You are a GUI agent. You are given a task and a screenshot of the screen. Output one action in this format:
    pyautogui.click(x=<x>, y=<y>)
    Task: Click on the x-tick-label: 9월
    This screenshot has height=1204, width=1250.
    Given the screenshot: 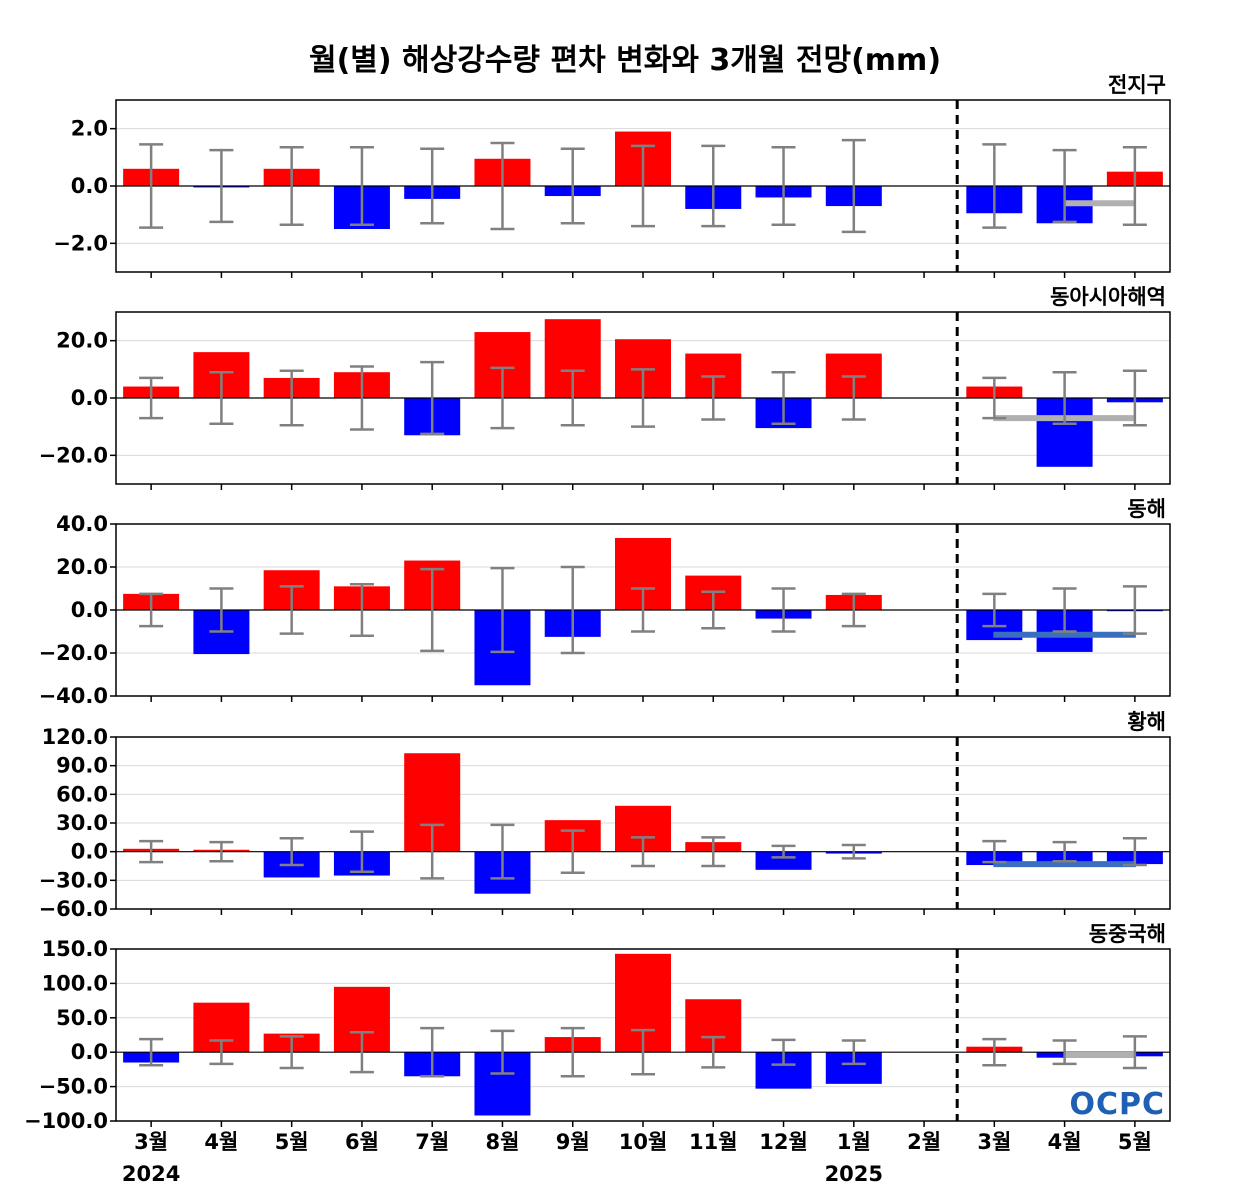 What is the action you would take?
    pyautogui.click(x=573, y=1142)
    